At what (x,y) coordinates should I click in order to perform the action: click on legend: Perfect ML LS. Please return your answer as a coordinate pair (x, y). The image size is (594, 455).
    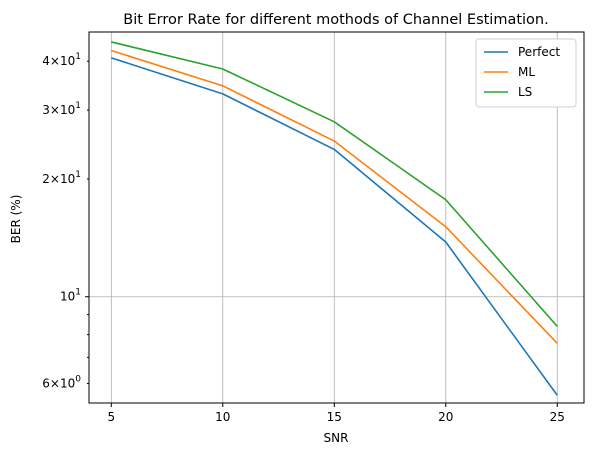
    Looking at the image, I should click on (526, 73).